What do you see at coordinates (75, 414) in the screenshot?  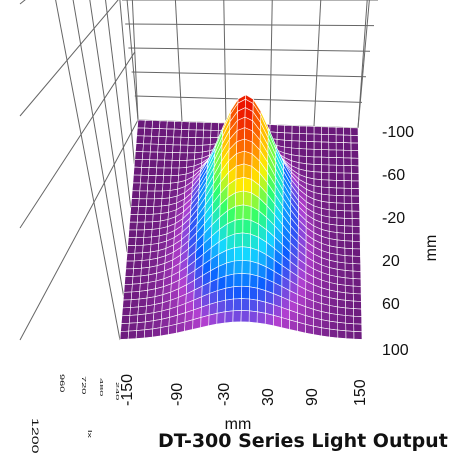 I see `z-axis-ticks: 1200 960 720 480 240` at bounding box center [75, 414].